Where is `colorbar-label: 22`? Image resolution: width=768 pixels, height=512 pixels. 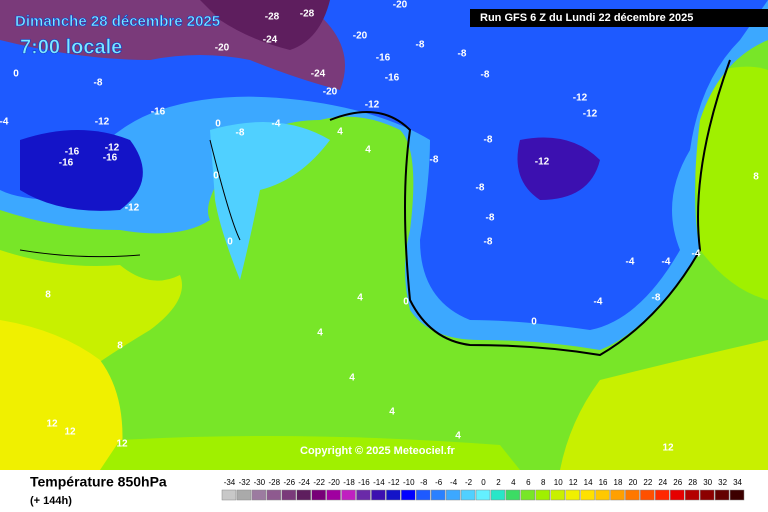
colorbar-label: 22 is located at coordinates (647, 482).